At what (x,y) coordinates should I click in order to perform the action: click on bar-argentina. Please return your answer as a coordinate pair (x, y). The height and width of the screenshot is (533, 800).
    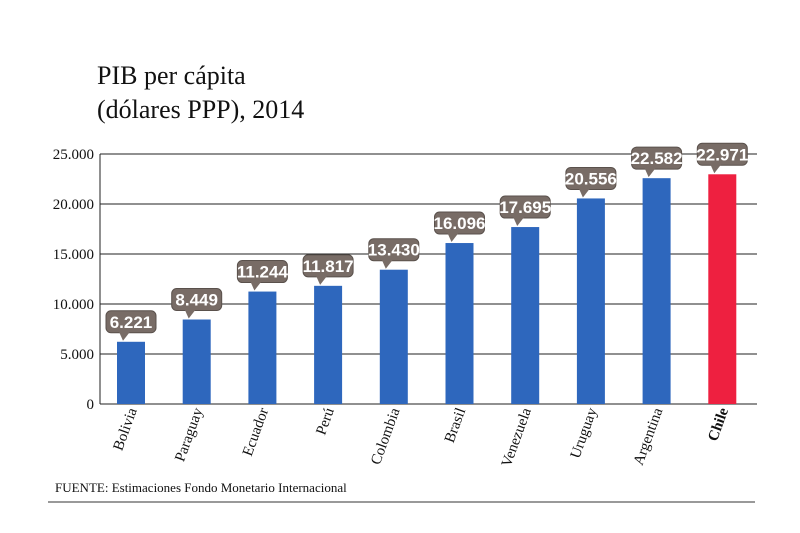
    Looking at the image, I should click on (656, 291).